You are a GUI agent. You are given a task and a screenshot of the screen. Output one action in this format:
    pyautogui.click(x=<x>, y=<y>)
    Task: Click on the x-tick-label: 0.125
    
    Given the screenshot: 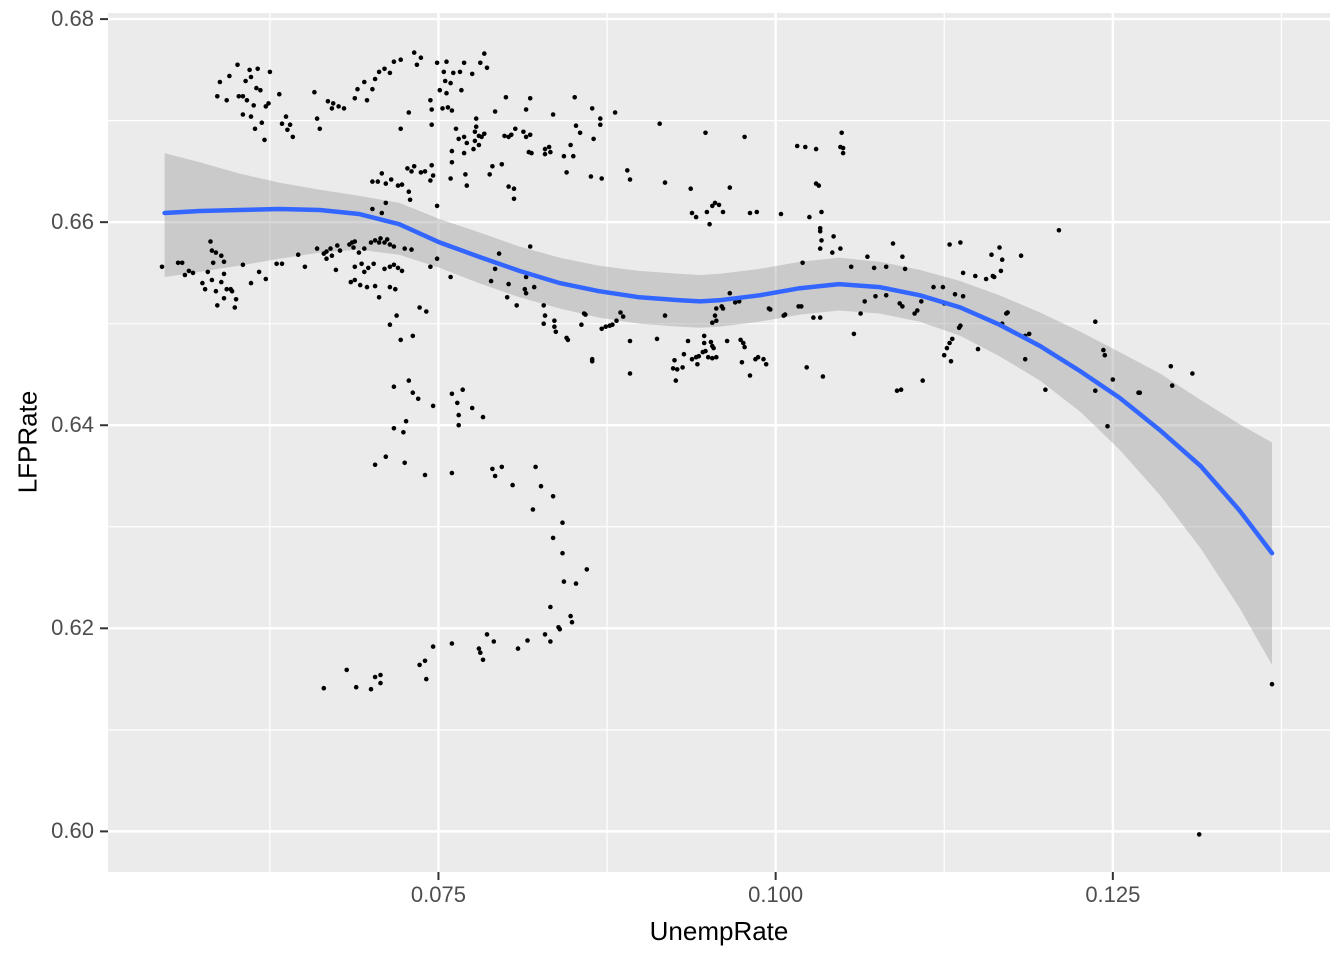 What is the action you would take?
    pyautogui.click(x=1113, y=894)
    